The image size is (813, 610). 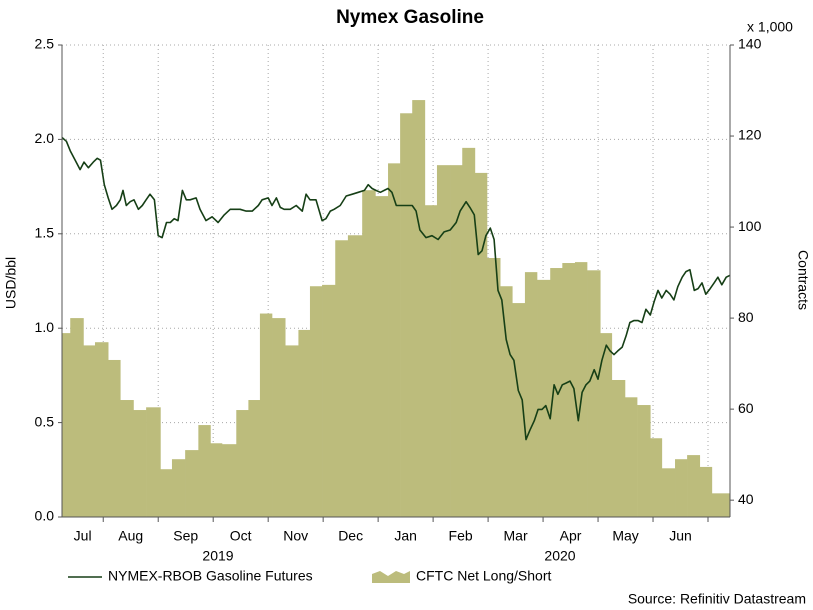 I want to click on y-axis-label: USD/bbl, so click(x=11, y=283).